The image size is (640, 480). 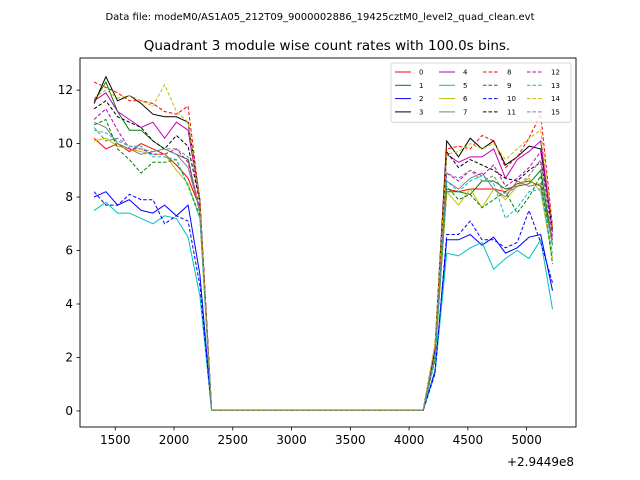 What do you see at coordinates (65, 90) in the screenshot?
I see `y-tick-label: 12` at bounding box center [65, 90].